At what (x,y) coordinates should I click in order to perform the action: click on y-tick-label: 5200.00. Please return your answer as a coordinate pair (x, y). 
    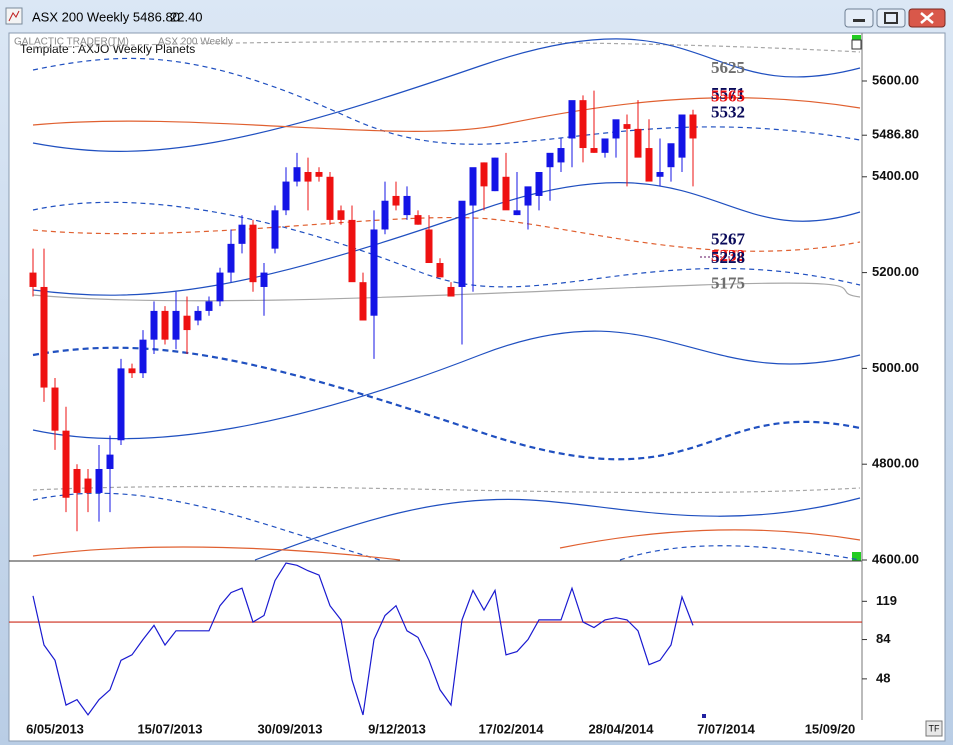
    Looking at the image, I should click on (895, 271).